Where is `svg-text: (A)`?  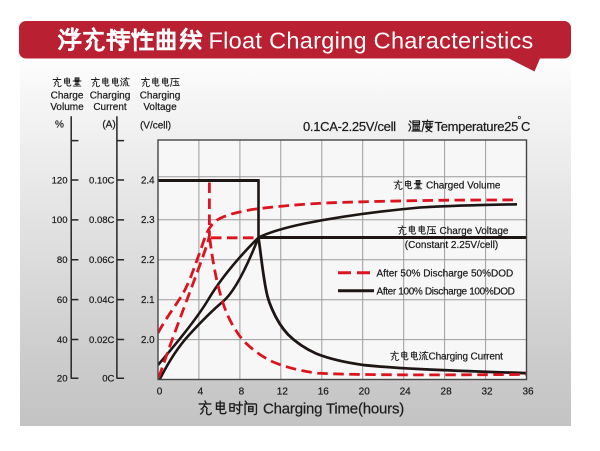 svg-text: (A) is located at coordinates (108, 125).